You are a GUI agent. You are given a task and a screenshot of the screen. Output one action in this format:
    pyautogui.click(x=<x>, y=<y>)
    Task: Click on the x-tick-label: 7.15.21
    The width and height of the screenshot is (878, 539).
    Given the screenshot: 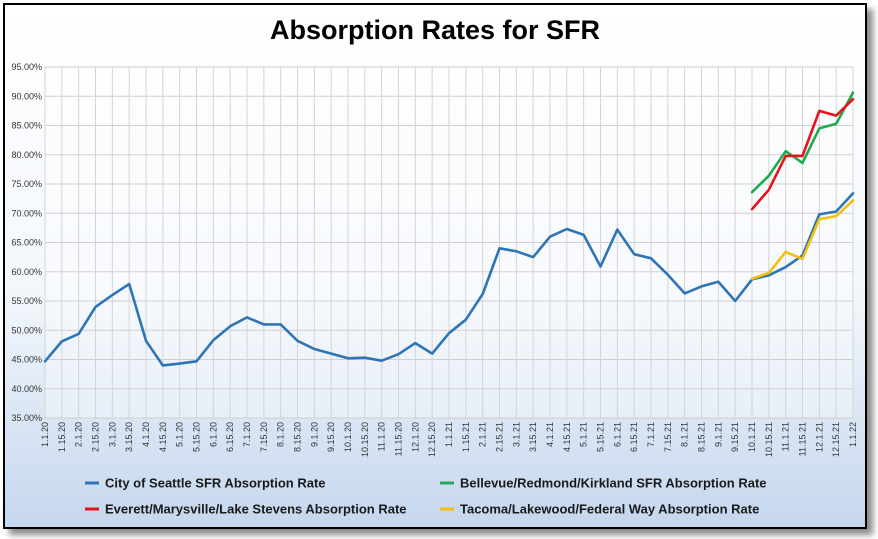 What is the action you would take?
    pyautogui.click(x=668, y=437)
    